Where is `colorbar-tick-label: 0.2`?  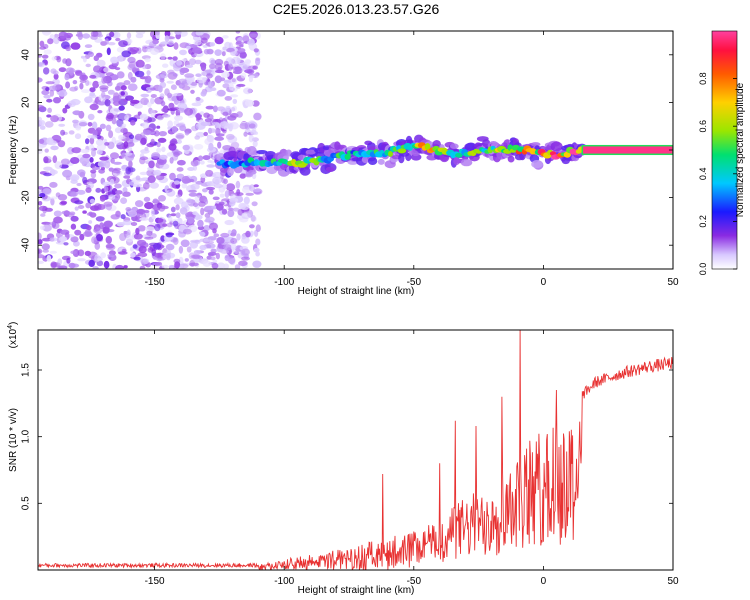 colorbar-tick-label: 0.2 is located at coordinates (703, 221).